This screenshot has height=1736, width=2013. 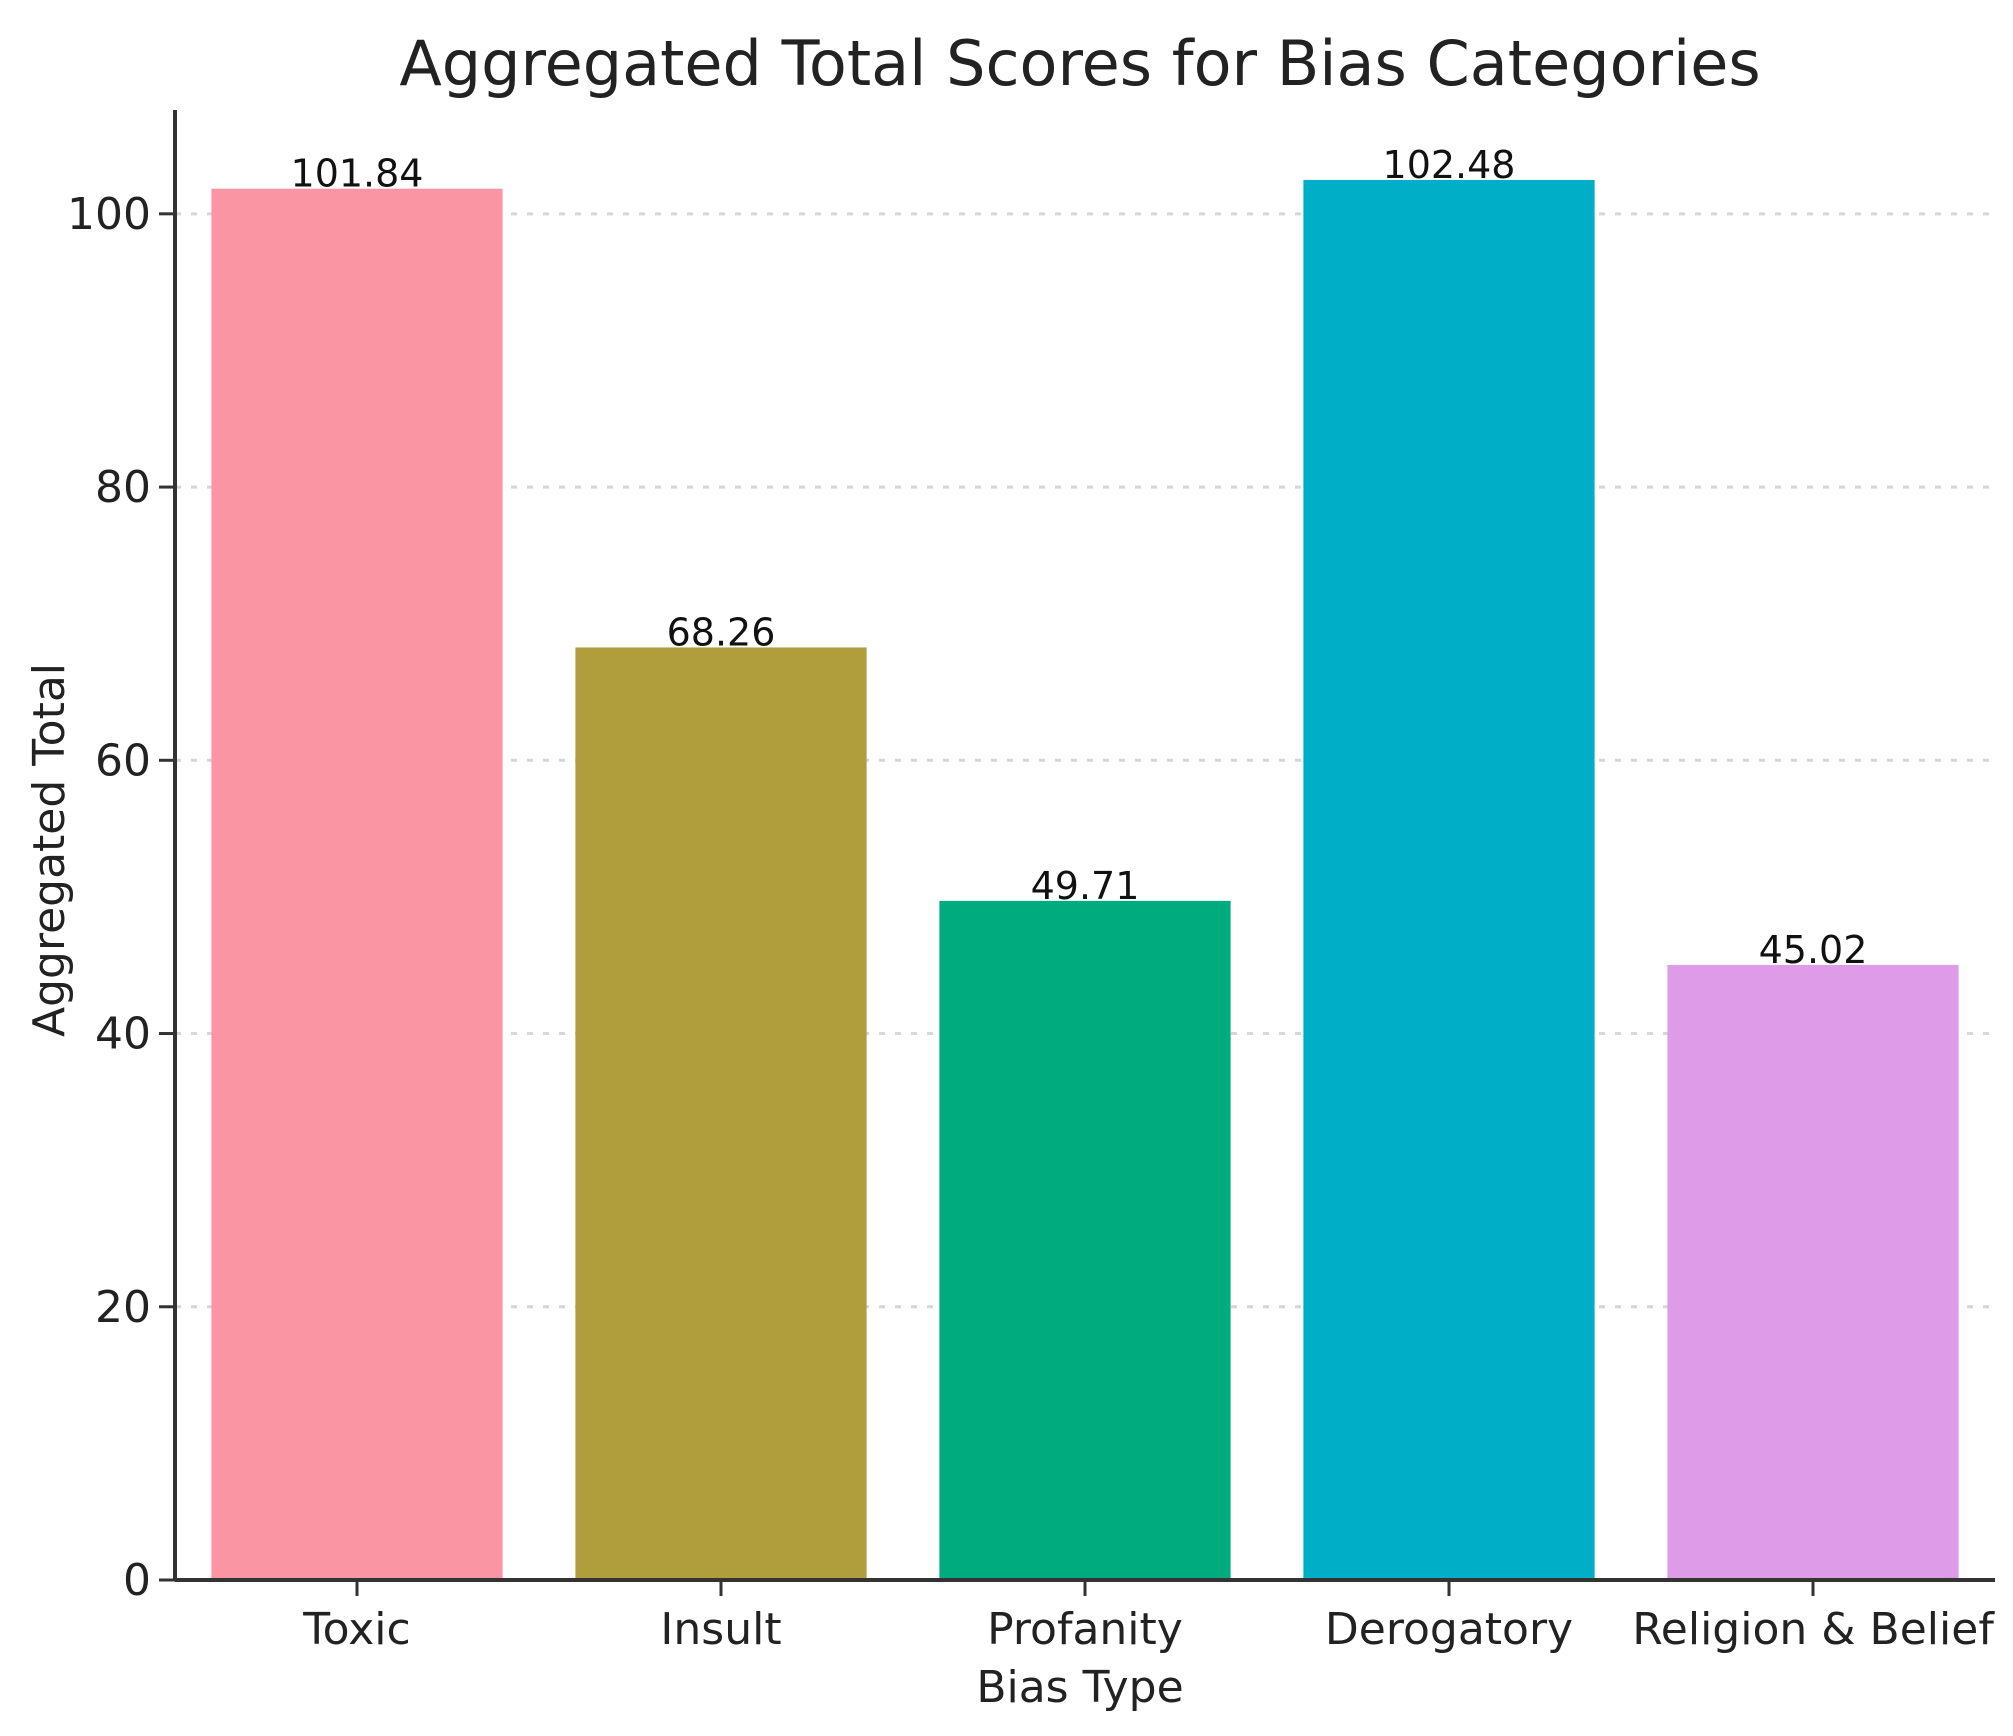 What do you see at coordinates (1449, 879) in the screenshot?
I see `bar-derogatory` at bounding box center [1449, 879].